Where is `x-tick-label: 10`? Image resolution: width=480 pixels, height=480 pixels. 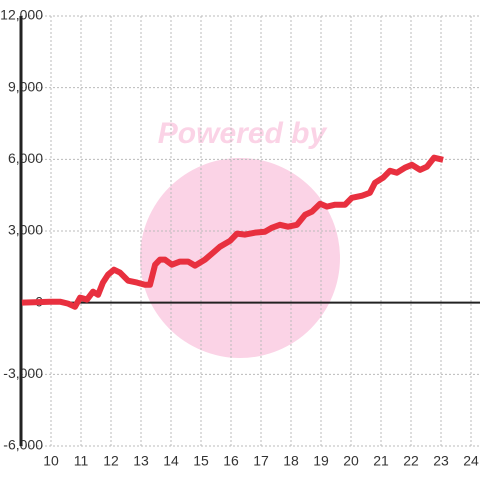
x-tick-label: 10 is located at coordinates (51, 461).